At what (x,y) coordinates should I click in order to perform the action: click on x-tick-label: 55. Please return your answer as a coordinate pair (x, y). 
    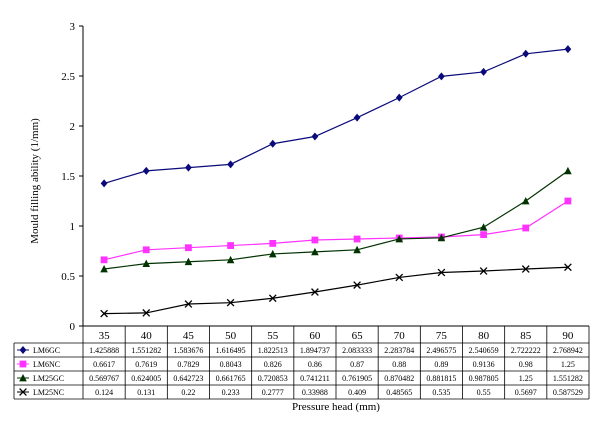
    Looking at the image, I should click on (273, 336).